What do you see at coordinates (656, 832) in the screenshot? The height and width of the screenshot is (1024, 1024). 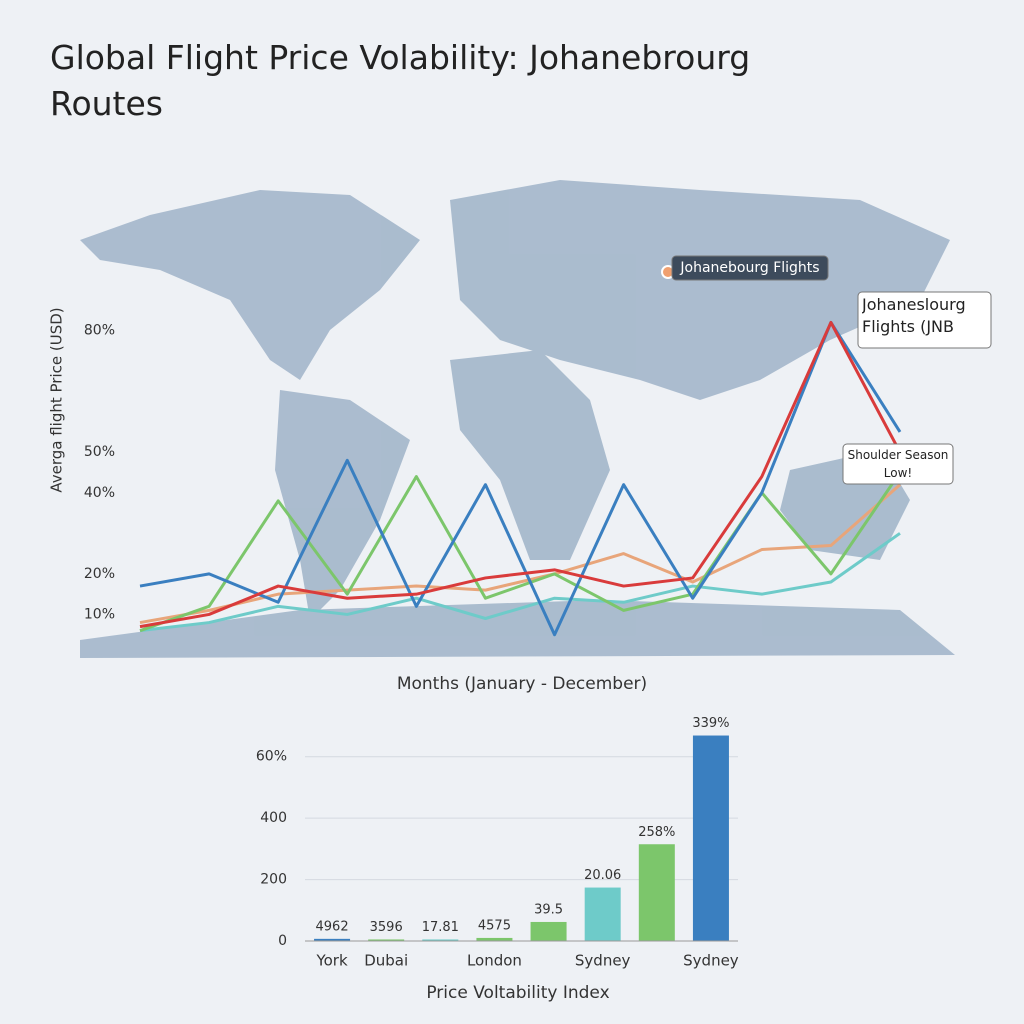 I see `value-label: 258%` at bounding box center [656, 832].